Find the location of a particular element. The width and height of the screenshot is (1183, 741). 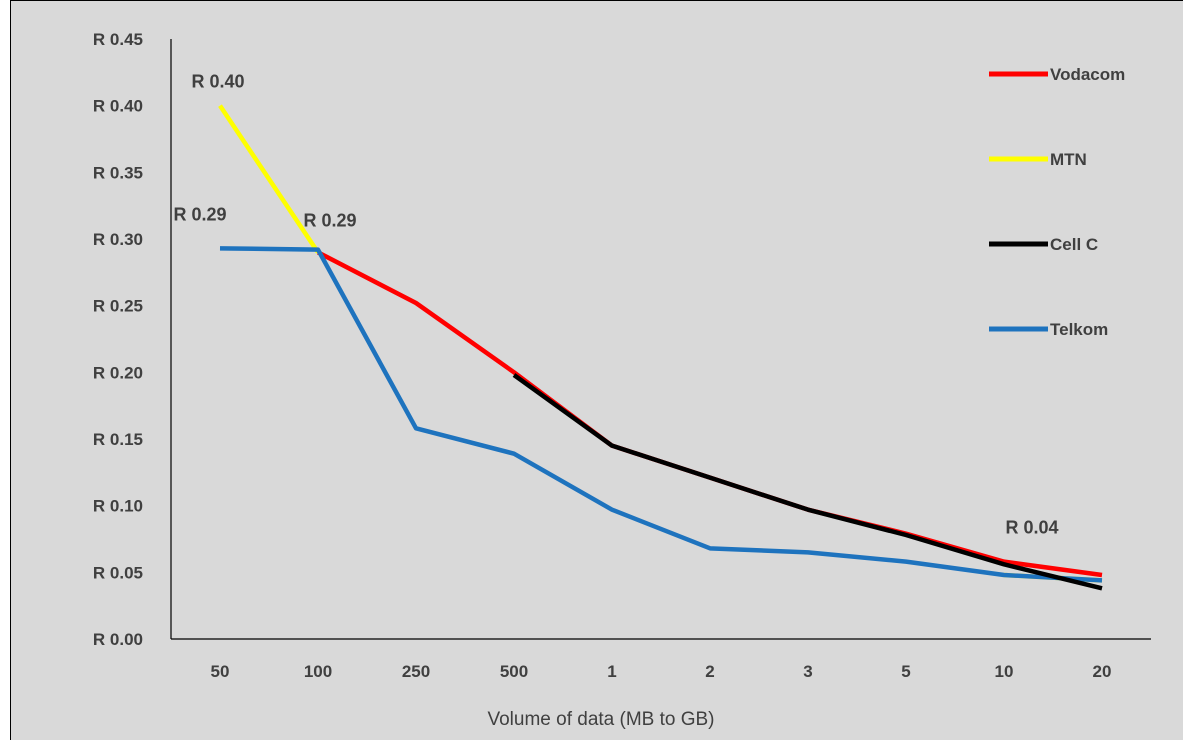

y-tick-label: R 0.40 is located at coordinates (118, 106).